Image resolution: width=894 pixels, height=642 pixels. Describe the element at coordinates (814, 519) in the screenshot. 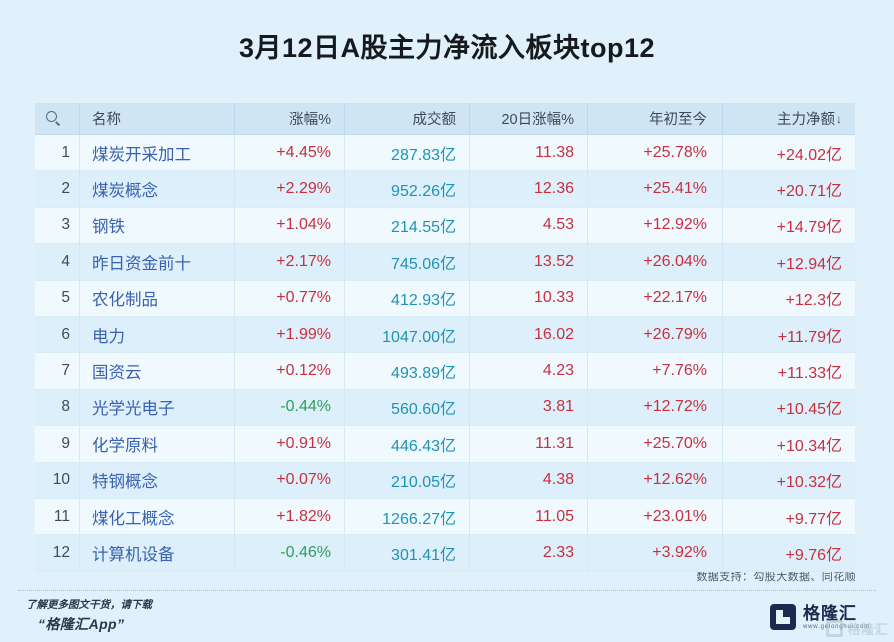

I see `cell-net-inflow: +9.77亿` at that location.